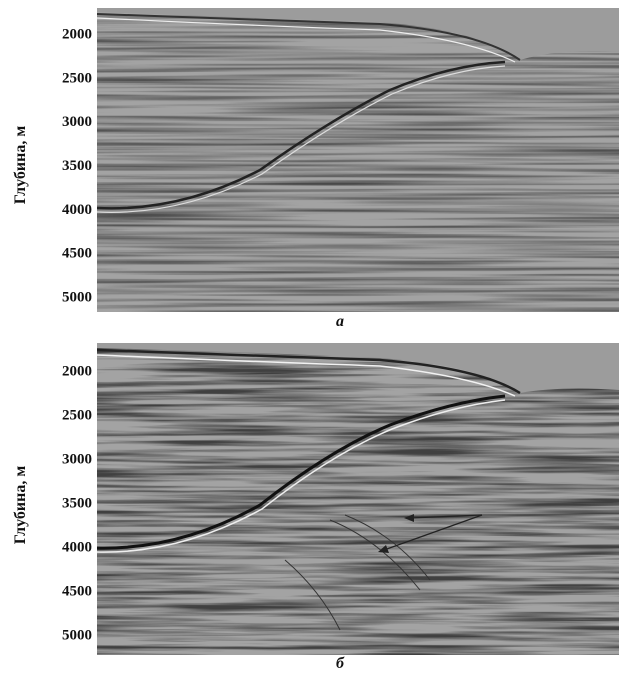  I want to click on arrows, so click(430, 533).